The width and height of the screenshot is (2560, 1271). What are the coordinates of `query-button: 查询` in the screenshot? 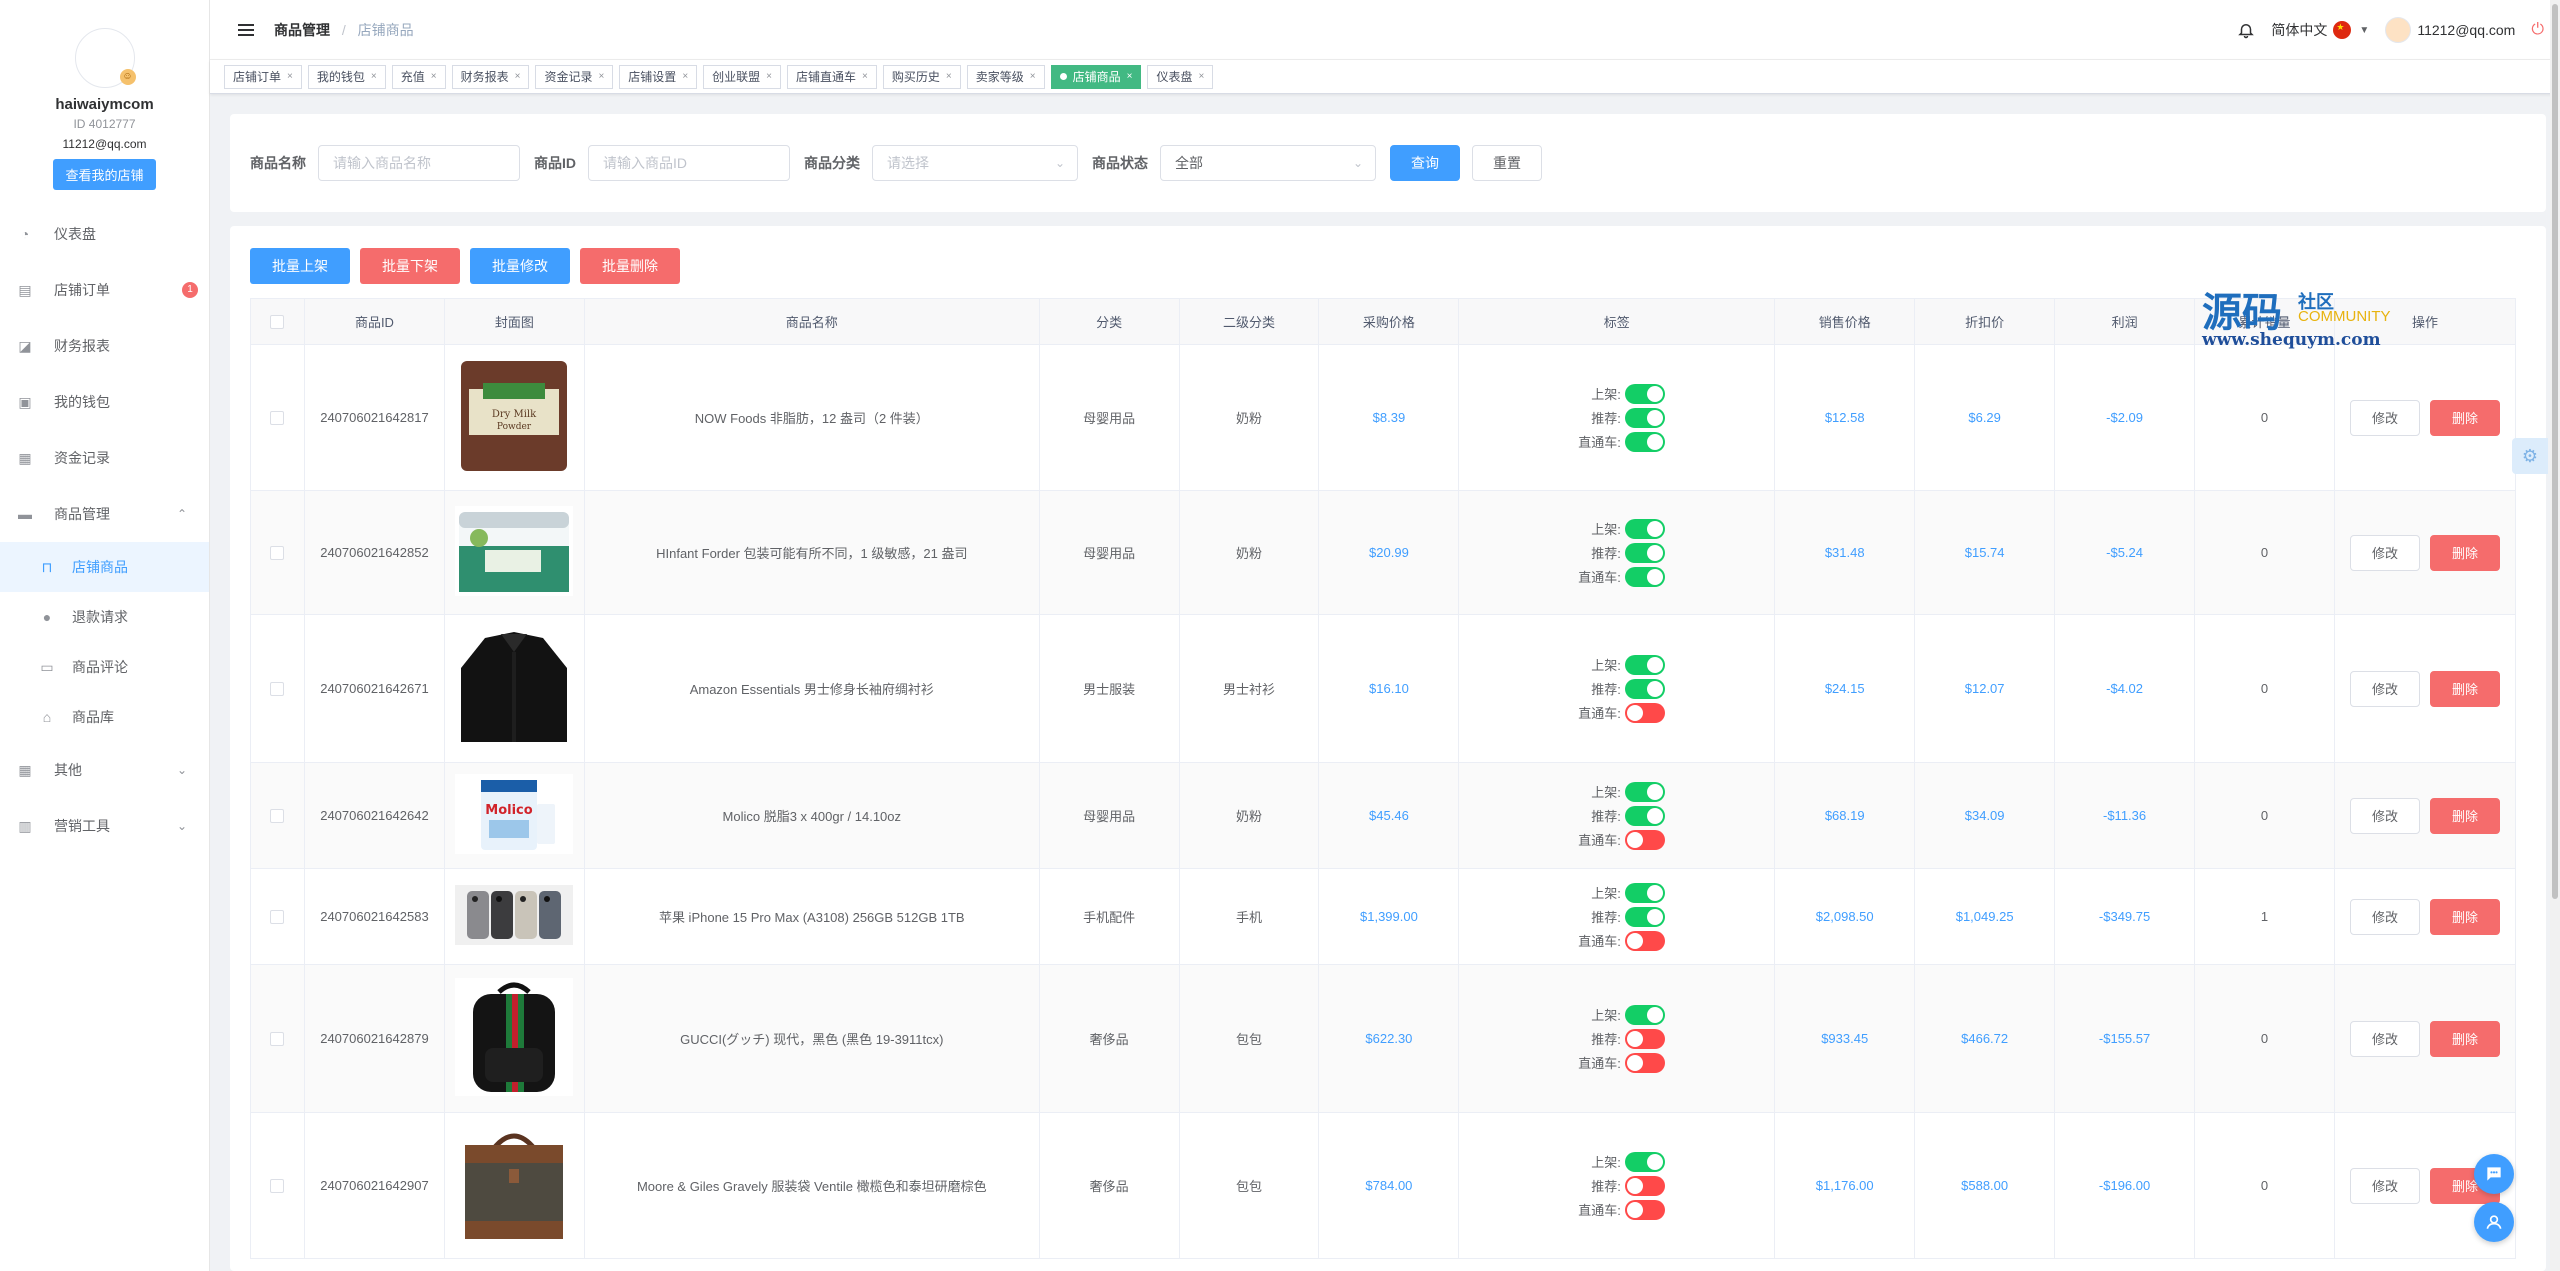 It's located at (1425, 163).